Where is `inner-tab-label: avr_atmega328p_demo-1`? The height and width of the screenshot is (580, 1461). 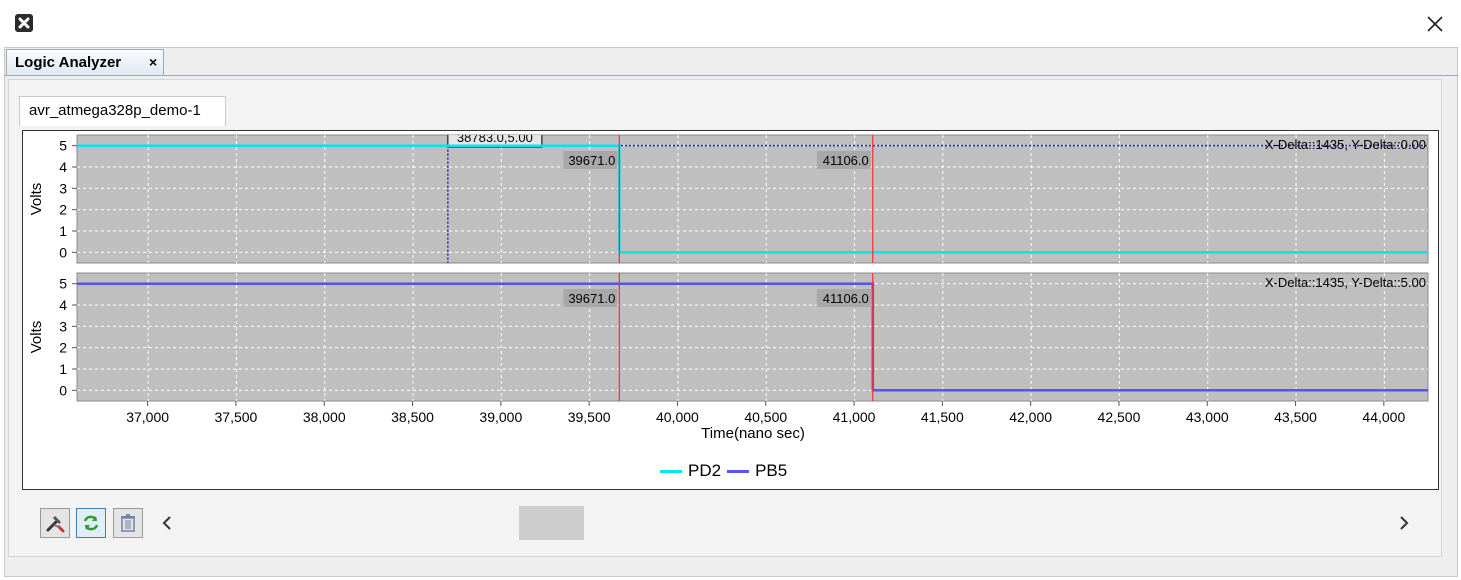
inner-tab-label: avr_atmega328p_demo-1 is located at coordinates (115, 110).